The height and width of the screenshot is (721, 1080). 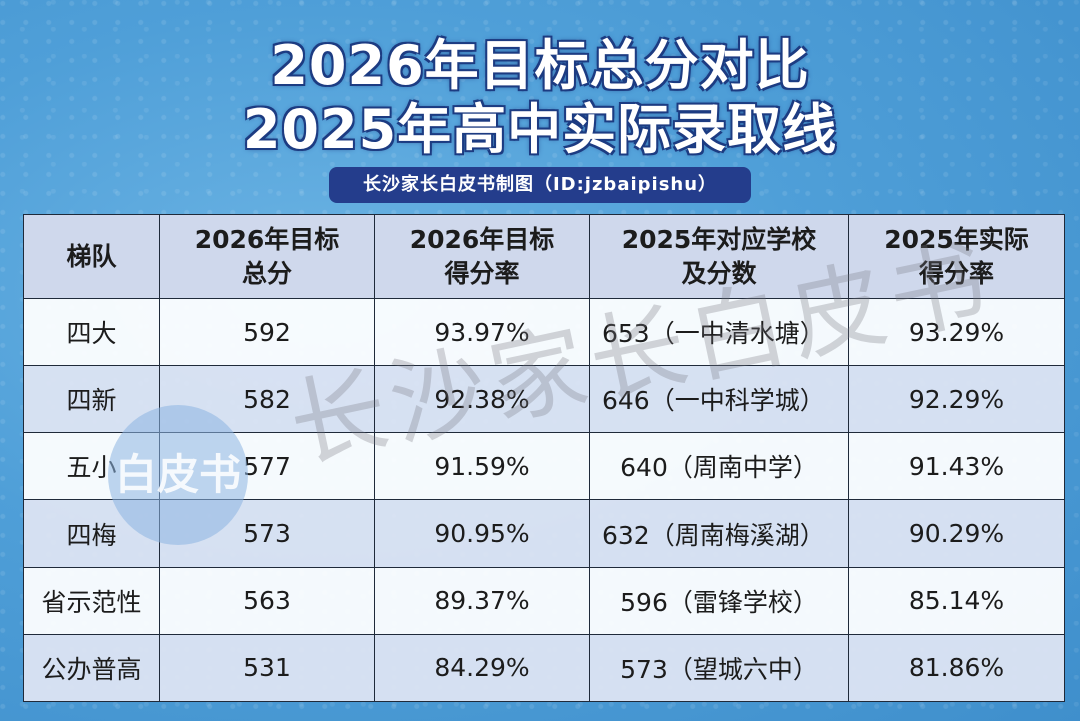 What do you see at coordinates (540, 129) in the screenshot?
I see `title-line-2: 2025年高中实际录取线` at bounding box center [540, 129].